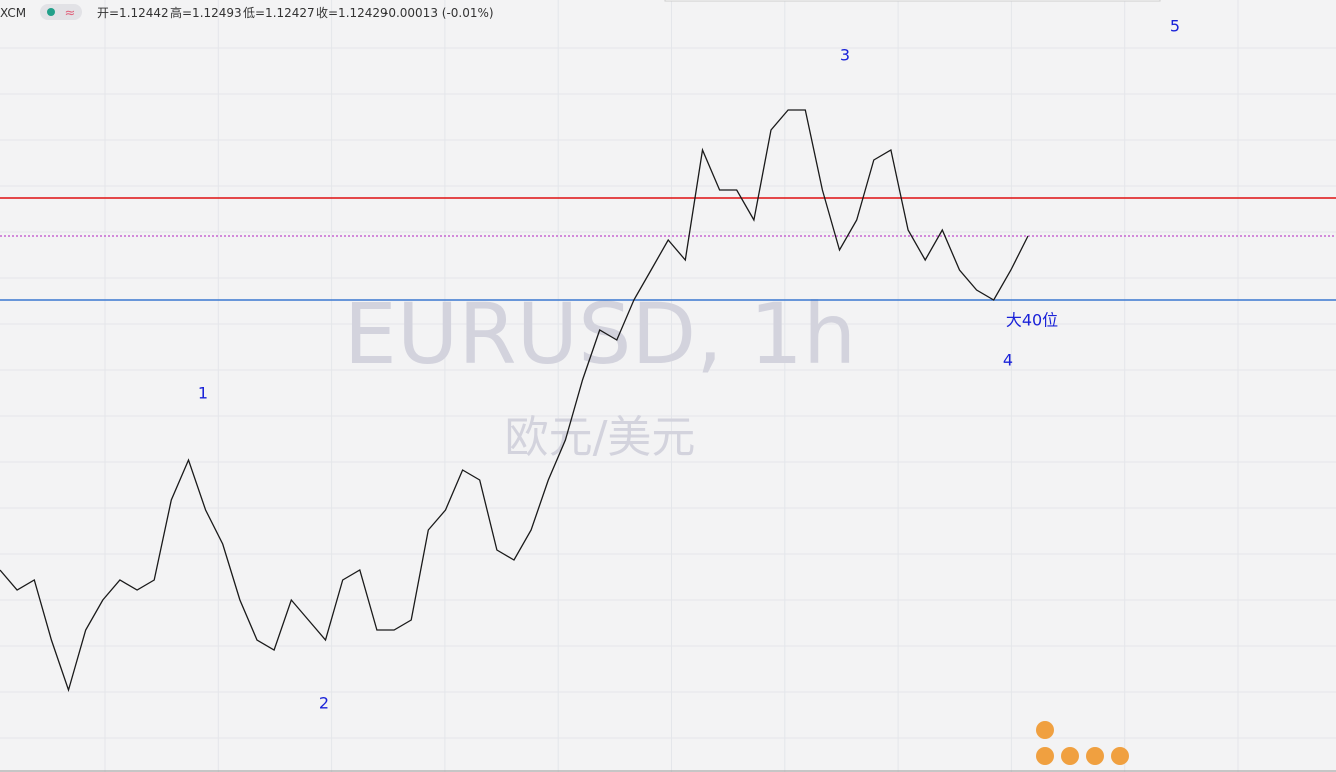 The width and height of the screenshot is (1336, 772). What do you see at coordinates (51, 12) in the screenshot?
I see `status-dot` at bounding box center [51, 12].